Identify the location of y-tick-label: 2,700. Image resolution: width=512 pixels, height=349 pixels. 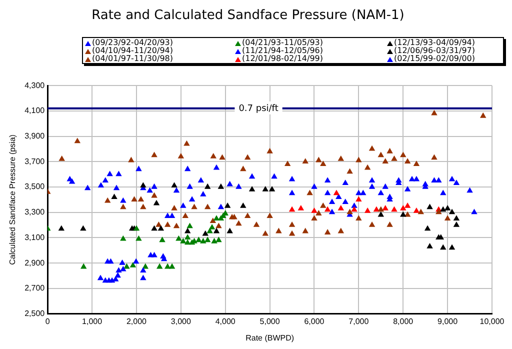
(35, 288).